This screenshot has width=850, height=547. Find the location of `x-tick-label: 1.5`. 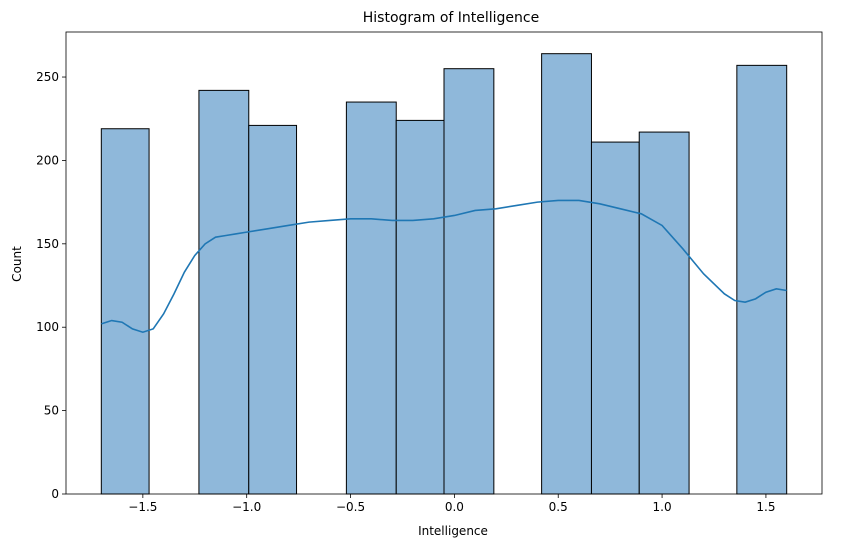

x-tick-label: 1.5 is located at coordinates (765, 507).